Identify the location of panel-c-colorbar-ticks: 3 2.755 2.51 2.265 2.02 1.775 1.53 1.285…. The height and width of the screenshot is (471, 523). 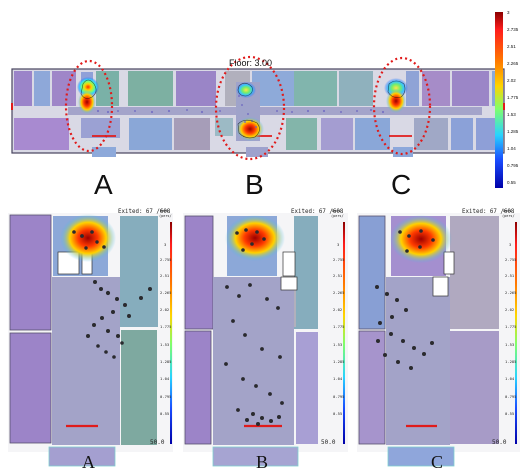
(510, 329).